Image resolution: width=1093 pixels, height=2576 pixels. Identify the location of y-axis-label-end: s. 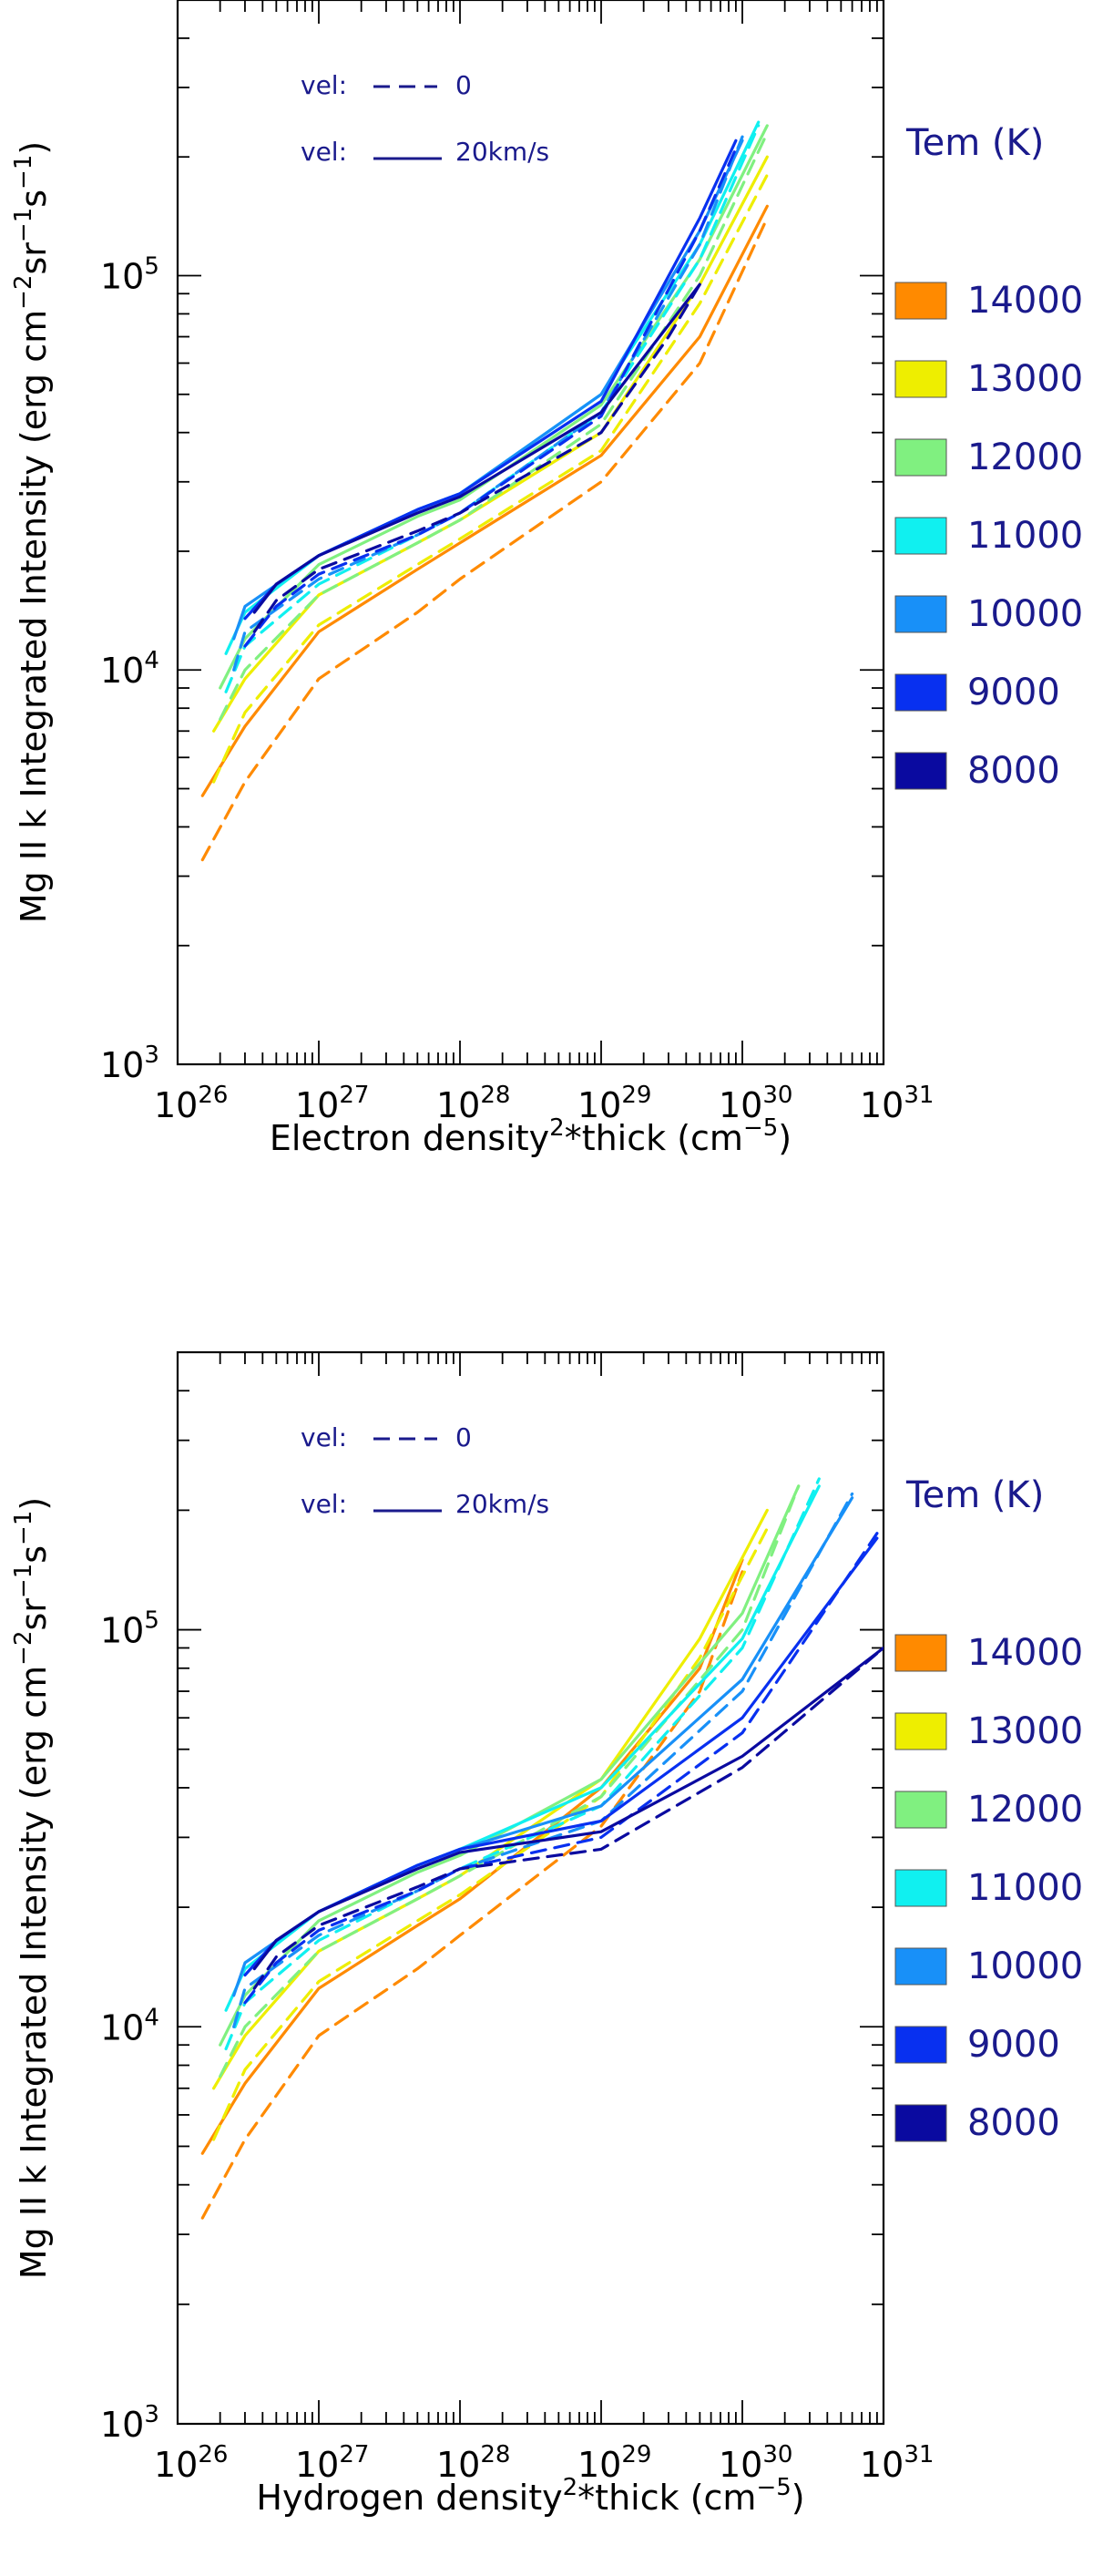
(34, 1555).